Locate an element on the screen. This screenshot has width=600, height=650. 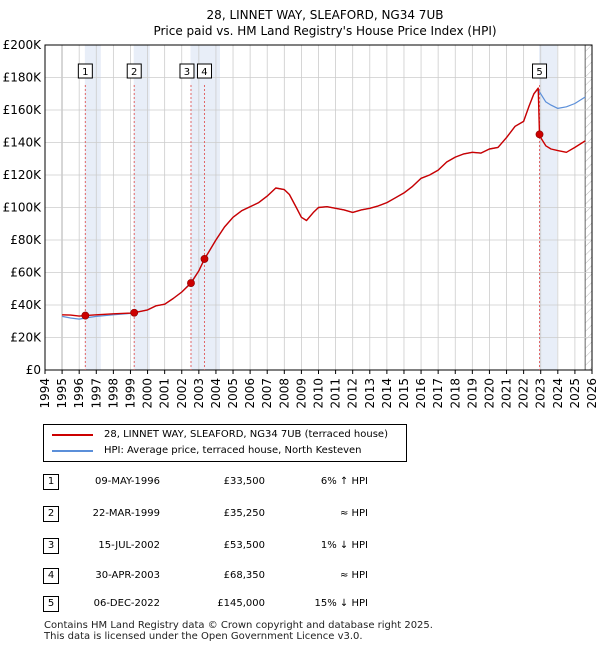
table-row: 3 15-JUL-2002 £53,500 1% ↓ HPI is located at coordinates (300, 546).